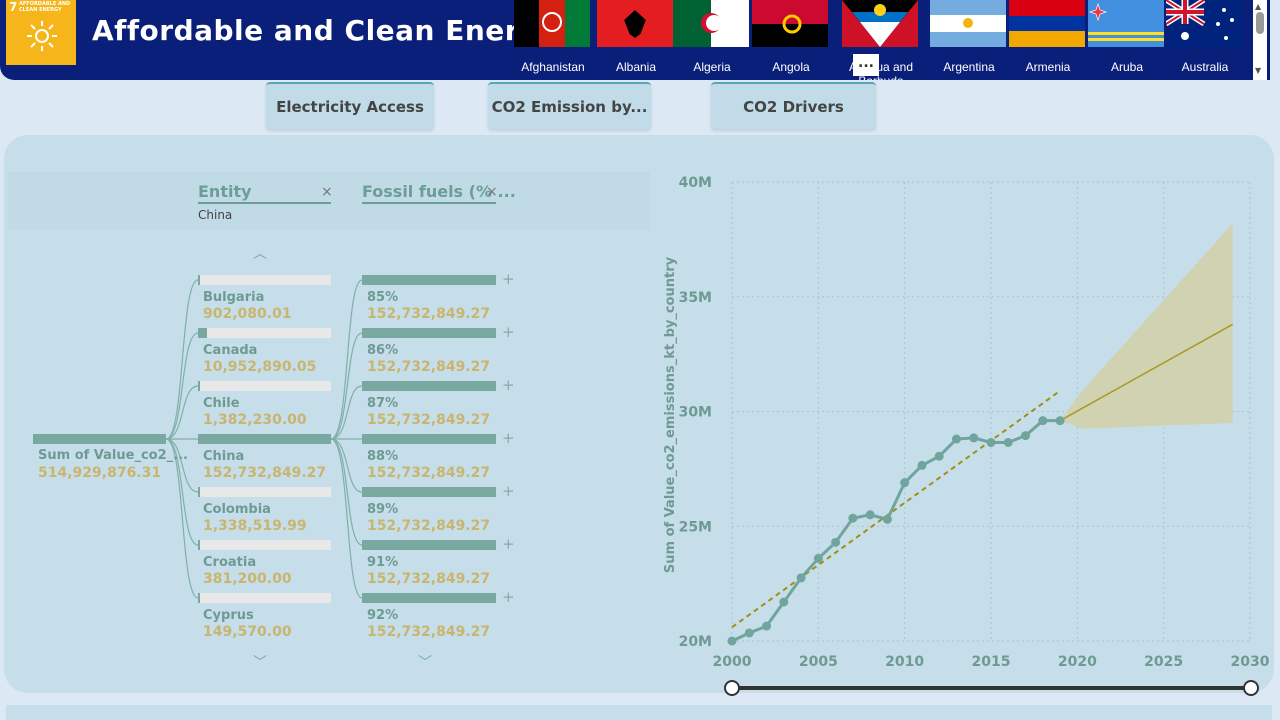 Image resolution: width=1280 pixels, height=720 pixels. I want to click on series-line, so click(896, 531).